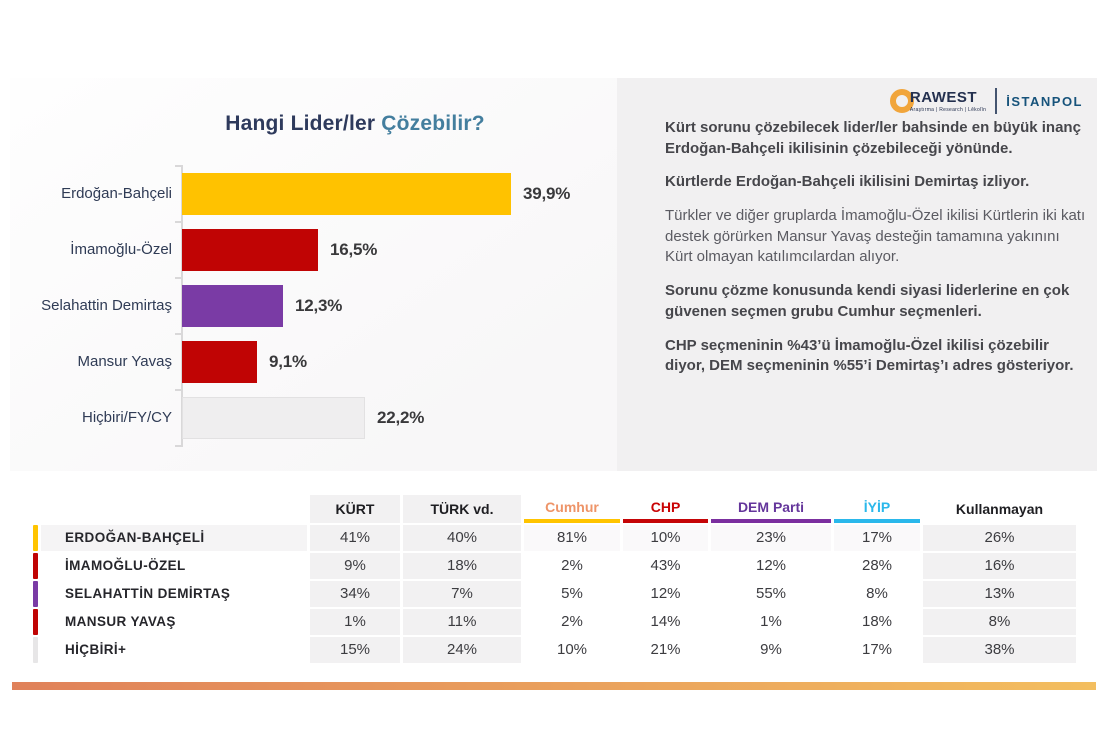  What do you see at coordinates (999, 538) in the screenshot?
I see `table-cell: 26%` at bounding box center [999, 538].